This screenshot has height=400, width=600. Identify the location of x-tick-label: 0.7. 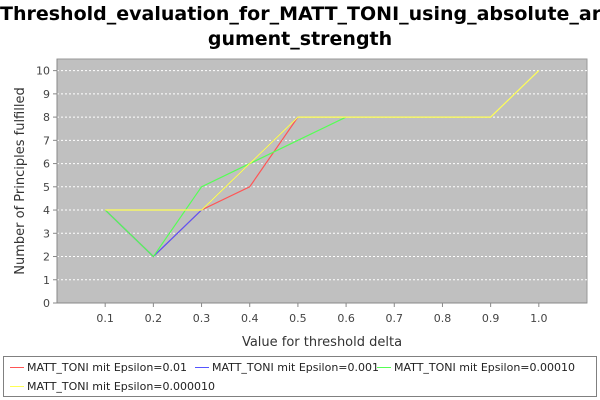
(395, 318).